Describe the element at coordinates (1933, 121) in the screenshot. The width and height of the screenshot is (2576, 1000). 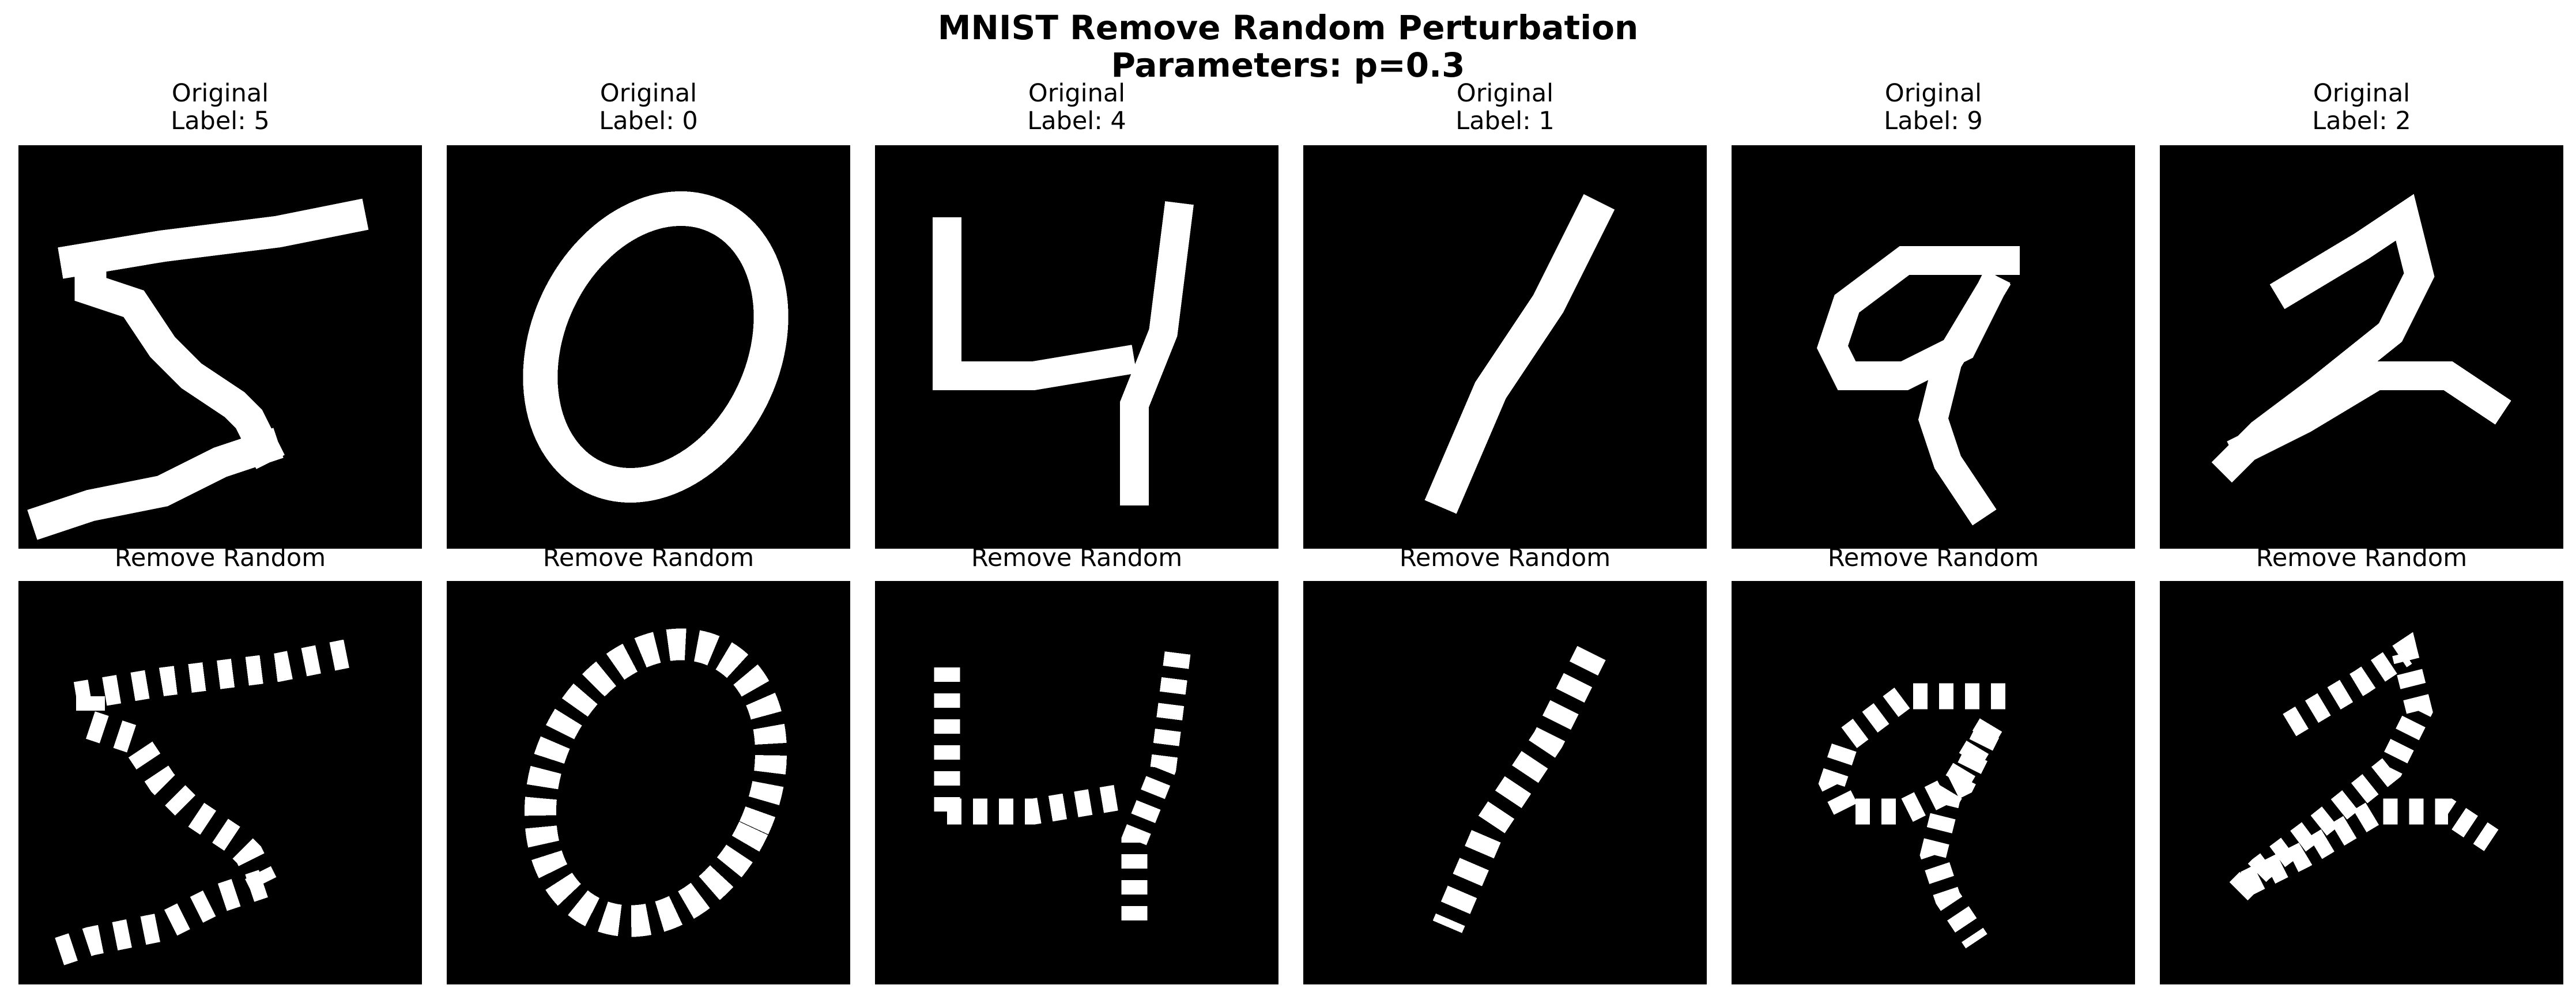
I see `panel-title-label-text: Label: 9` at that location.